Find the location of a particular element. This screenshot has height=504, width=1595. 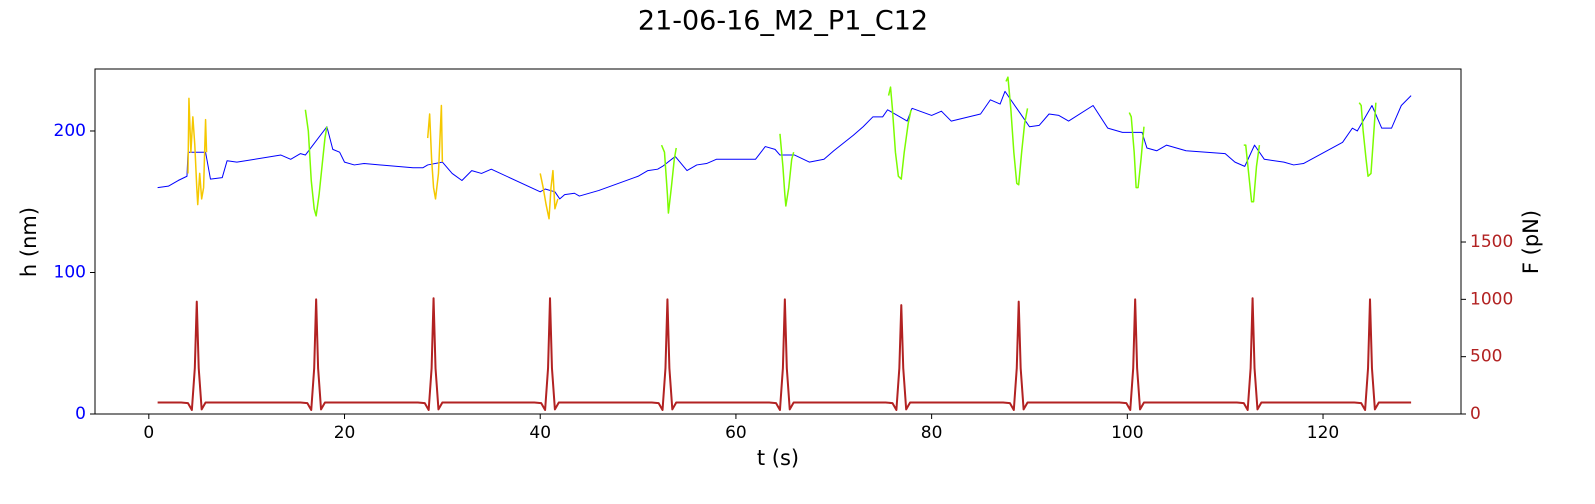

y2-tick-label: 1000 is located at coordinates (1491, 299).